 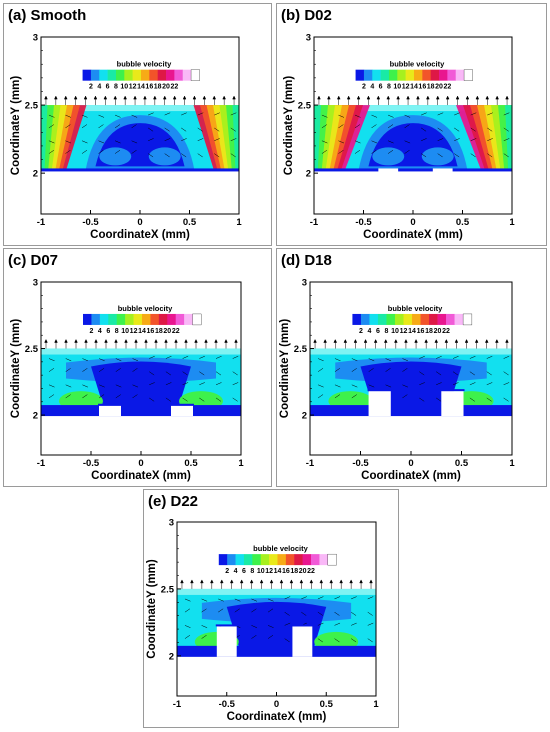 What do you see at coordinates (239, 222) in the screenshot?
I see `x-tick-label: 1` at bounding box center [239, 222].